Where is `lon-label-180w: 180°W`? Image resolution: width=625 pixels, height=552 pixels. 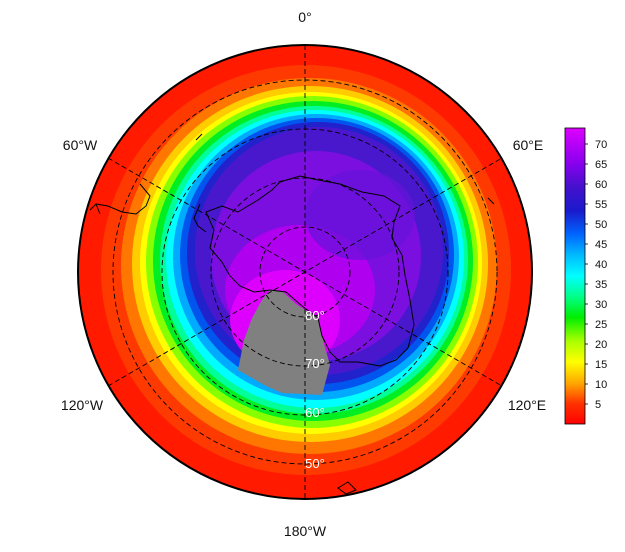 lon-label-180w: 180°W is located at coordinates (305, 531).